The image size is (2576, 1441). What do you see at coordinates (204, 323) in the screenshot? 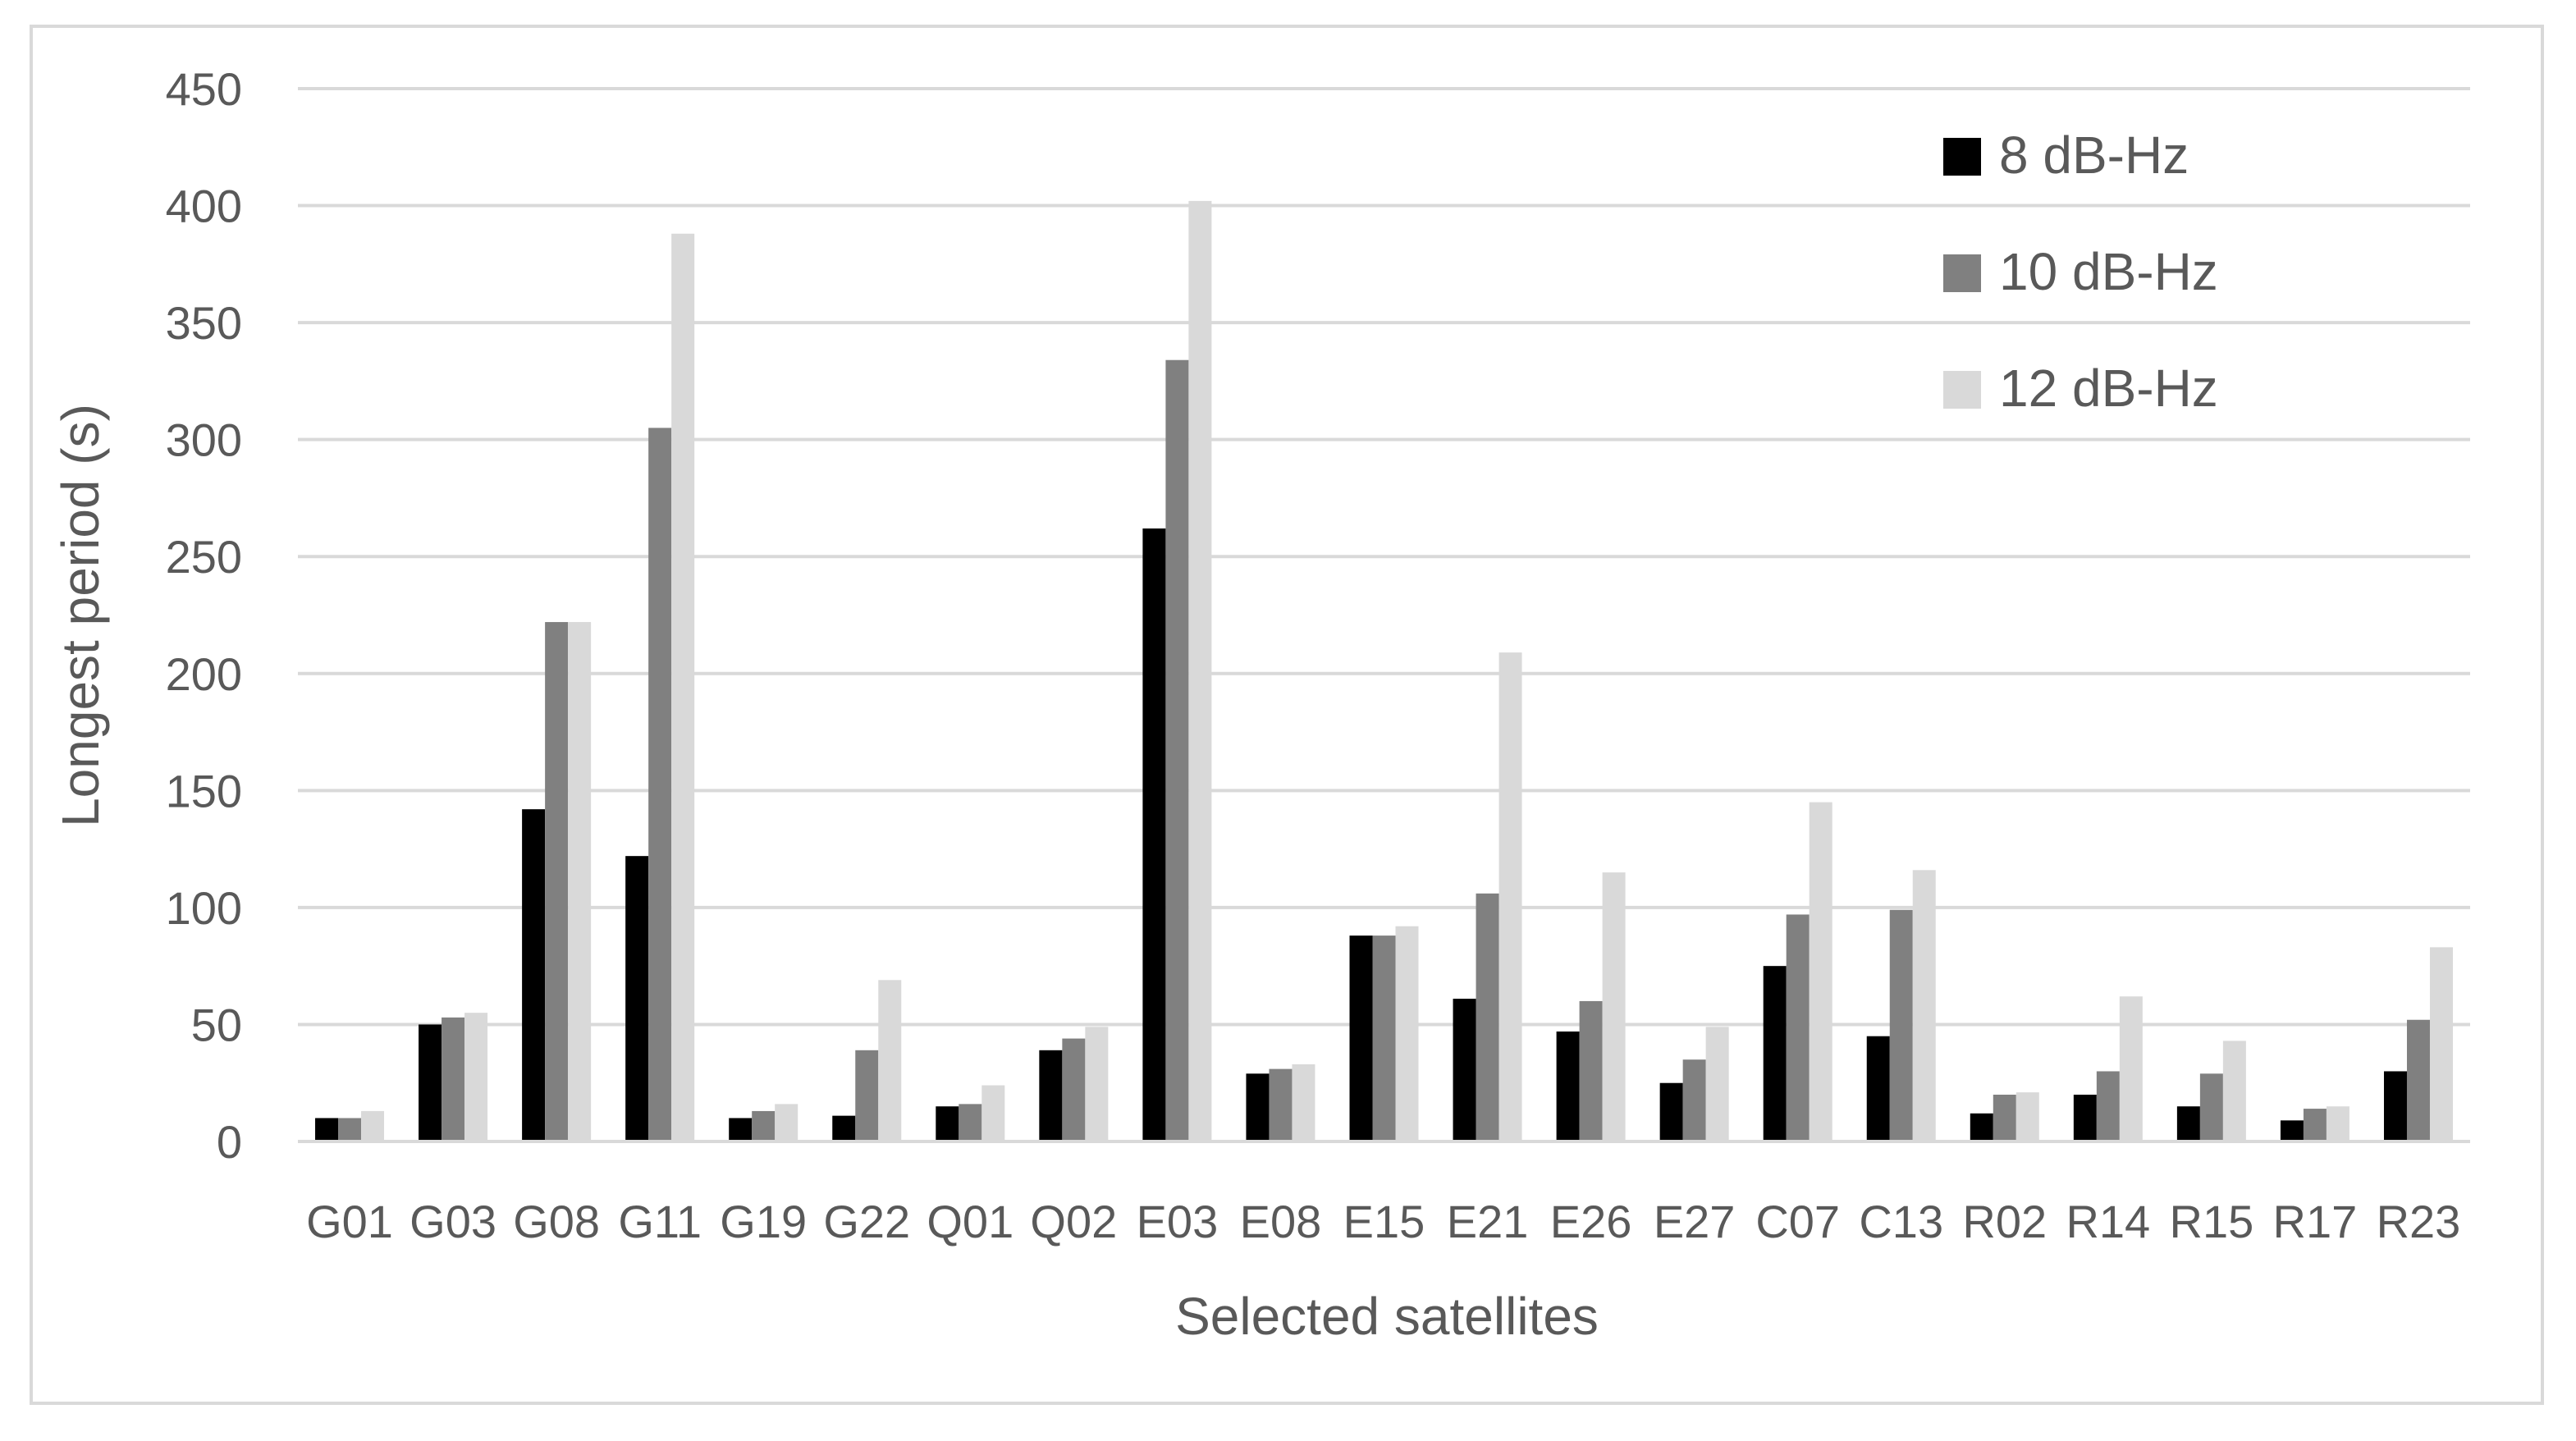
I see `y-tick-label: 350` at bounding box center [204, 323].